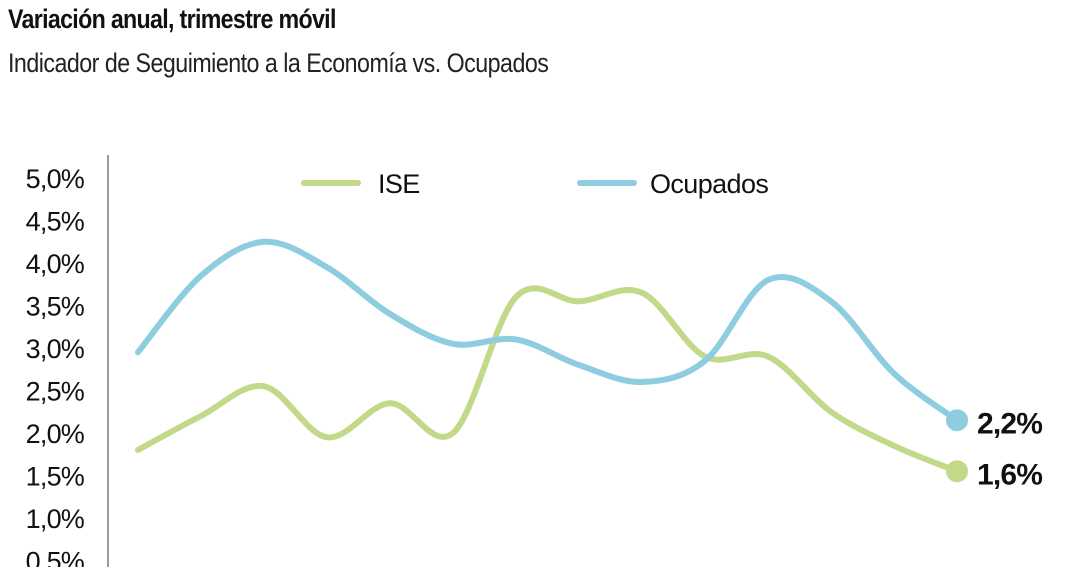 The width and height of the screenshot is (1080, 567). What do you see at coordinates (709, 184) in the screenshot?
I see `legend-label: Ocupados` at bounding box center [709, 184].